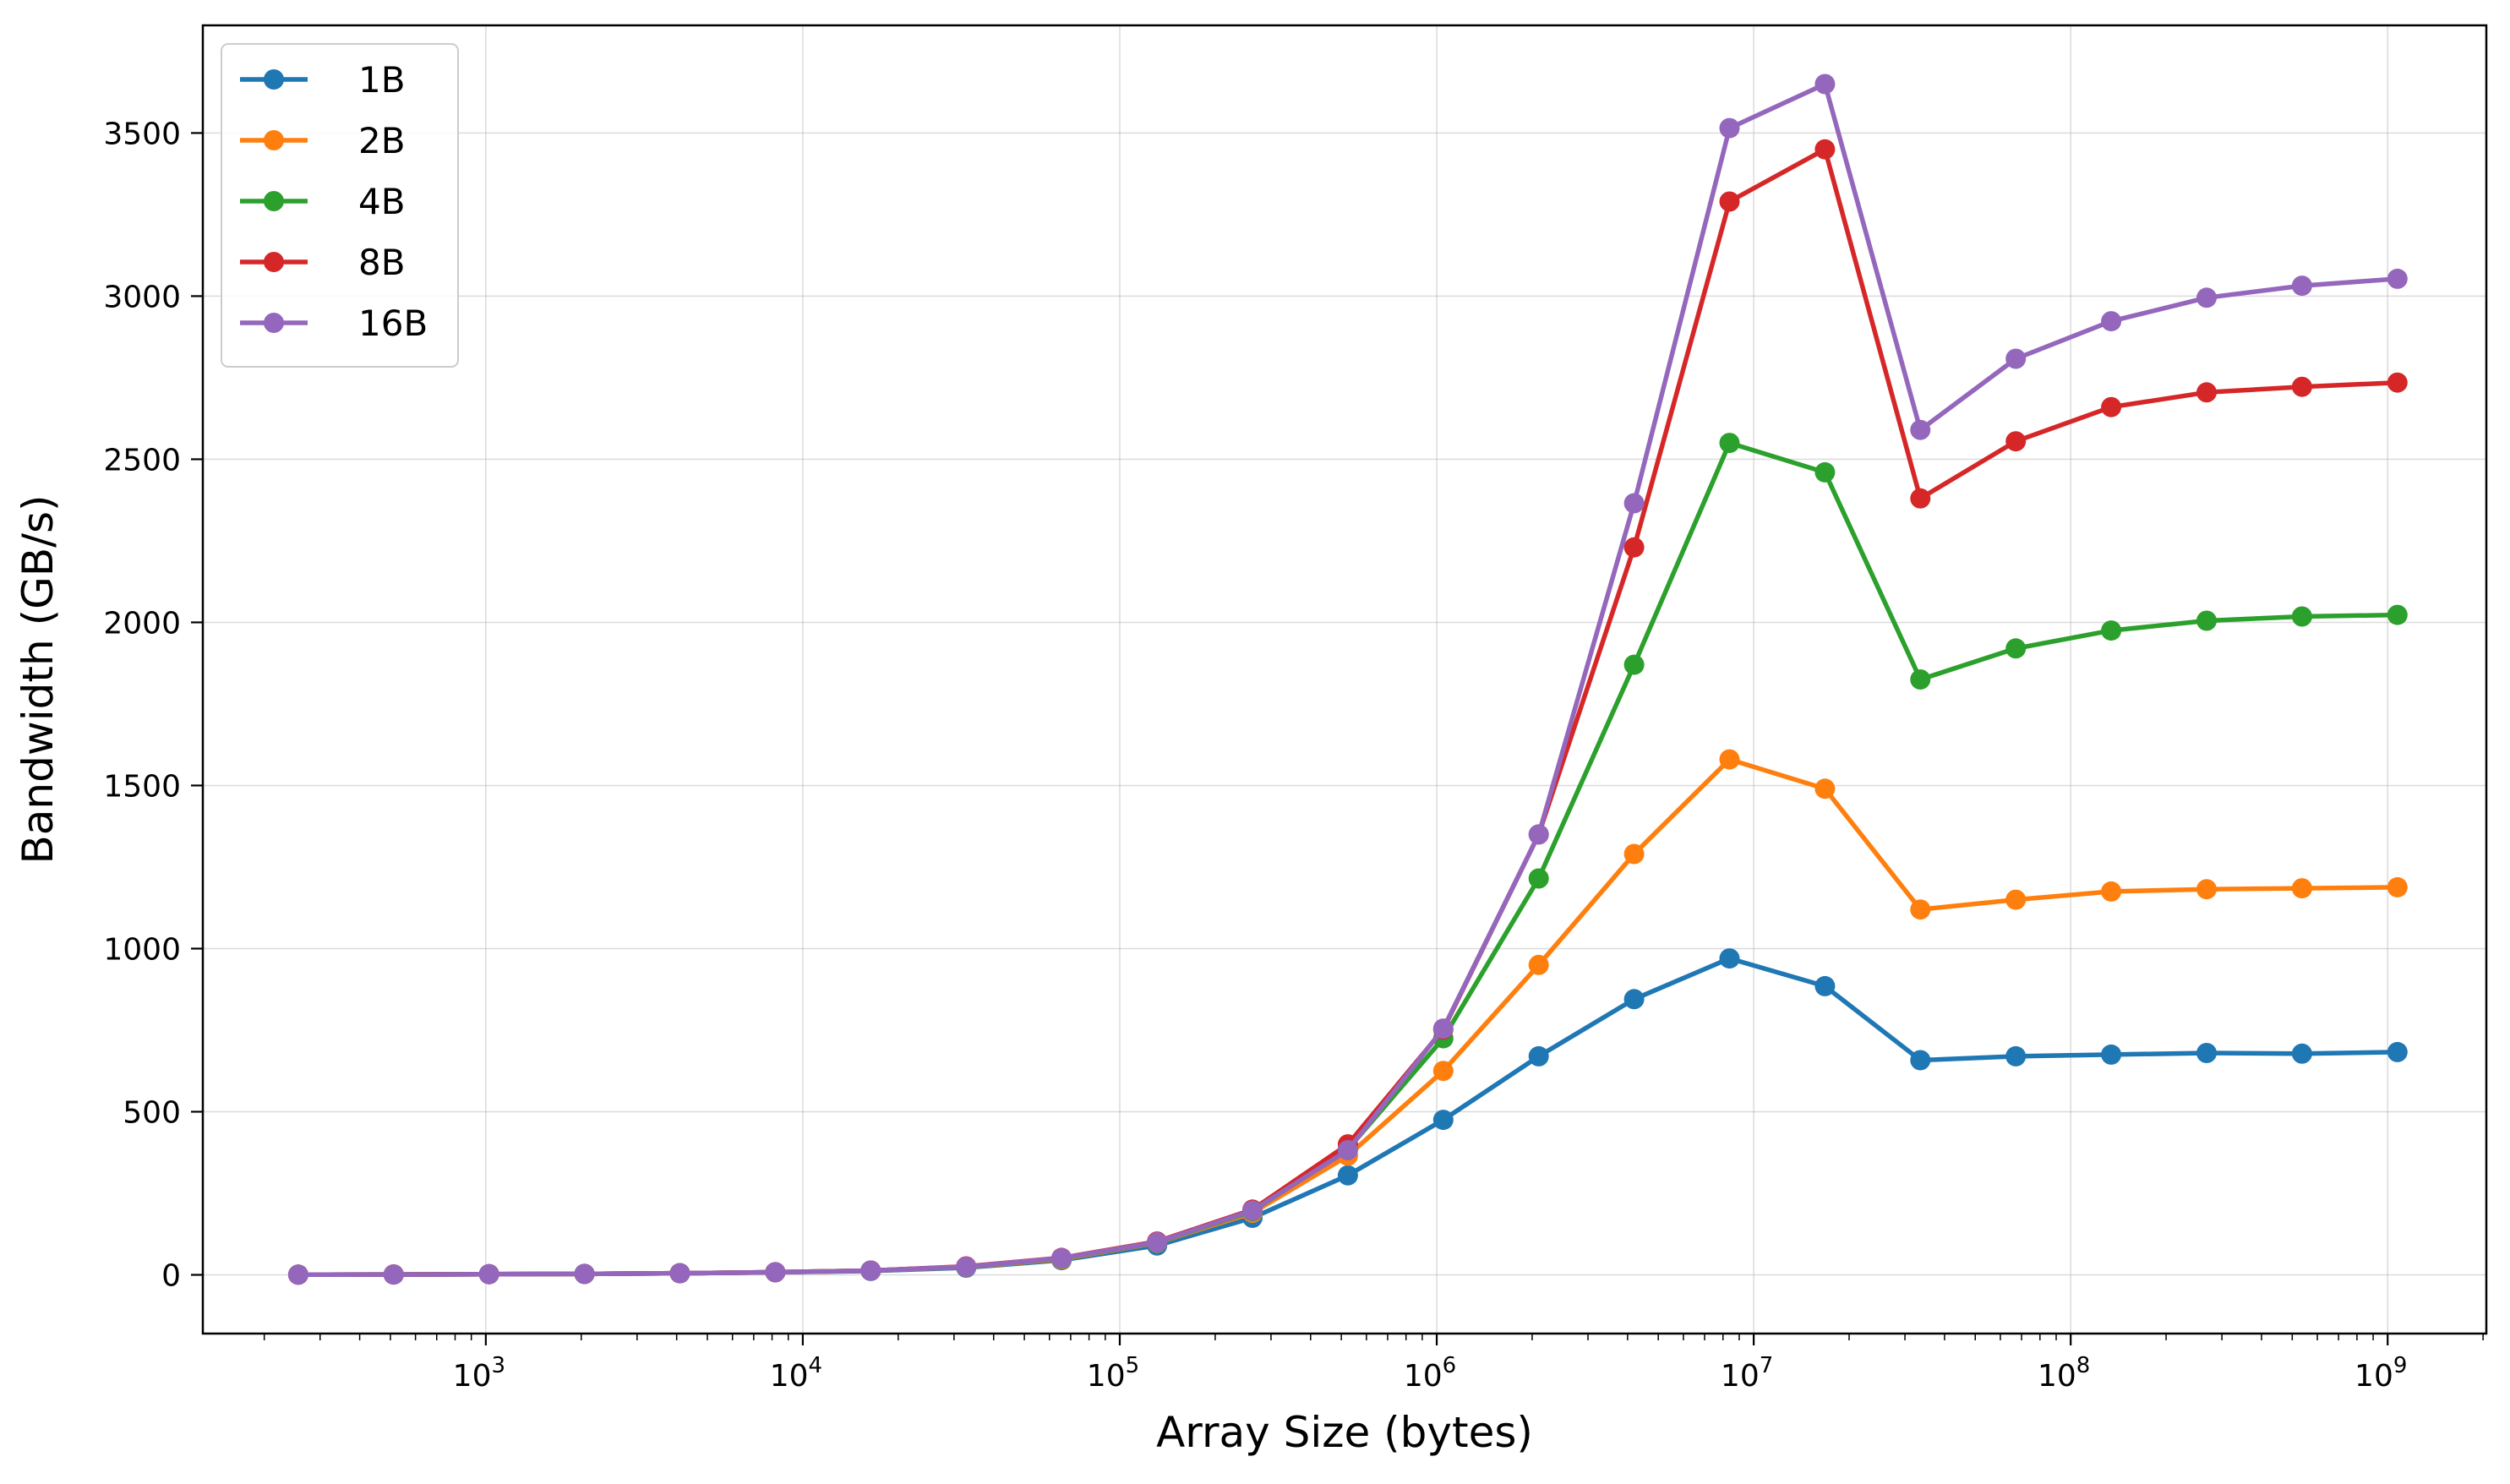  What do you see at coordinates (274, 140) in the screenshot?
I see `legend-marker-2B` at bounding box center [274, 140].